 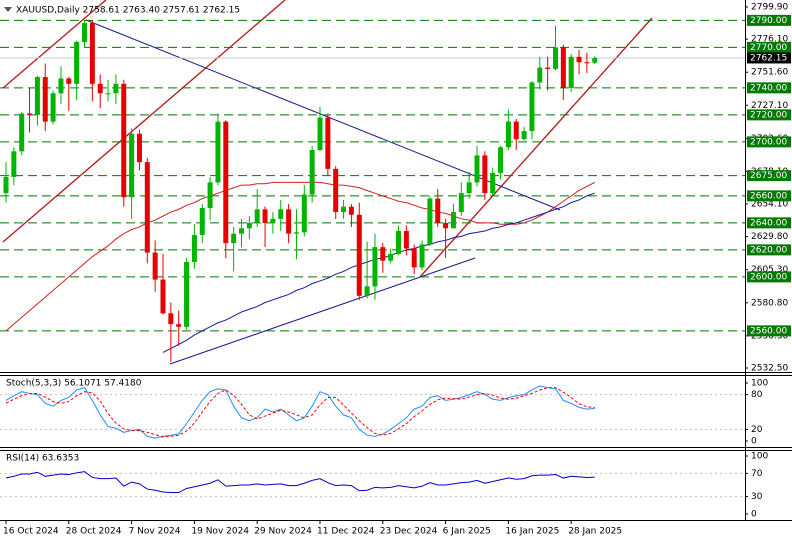 I want to click on level-label: 2700.00, so click(x=768, y=142).